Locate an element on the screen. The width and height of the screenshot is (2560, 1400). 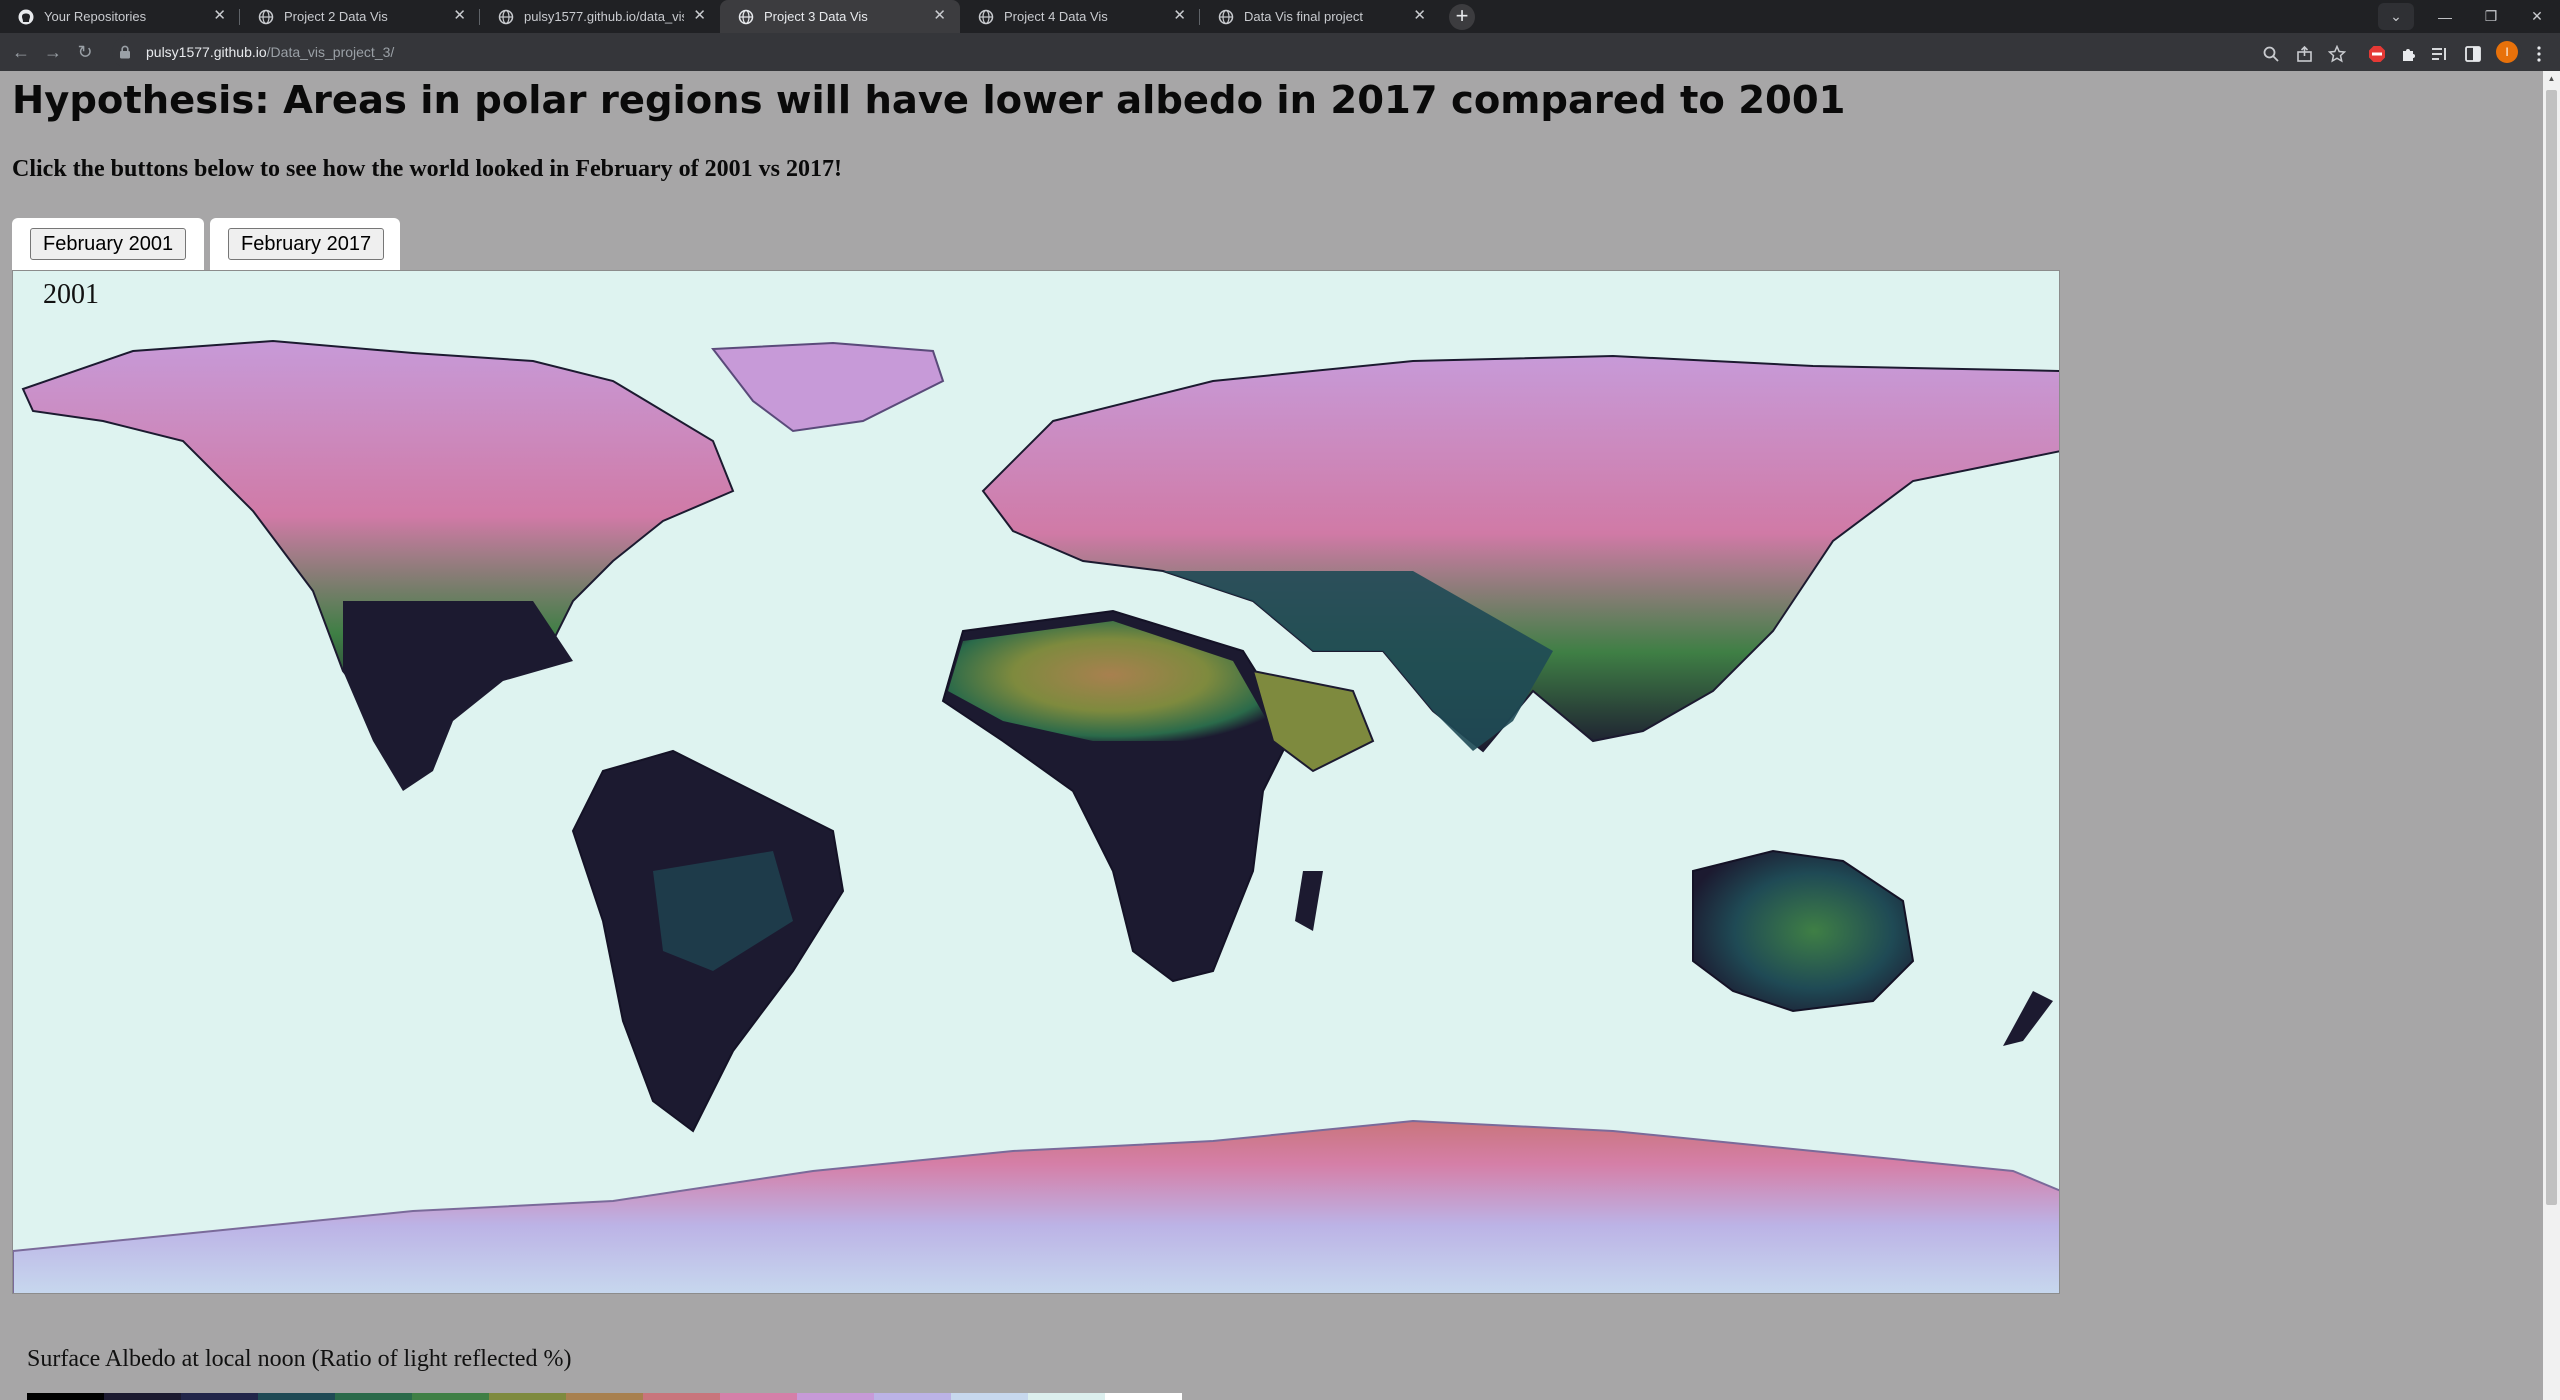
february-2001-button: February 2001 is located at coordinates (108, 244).